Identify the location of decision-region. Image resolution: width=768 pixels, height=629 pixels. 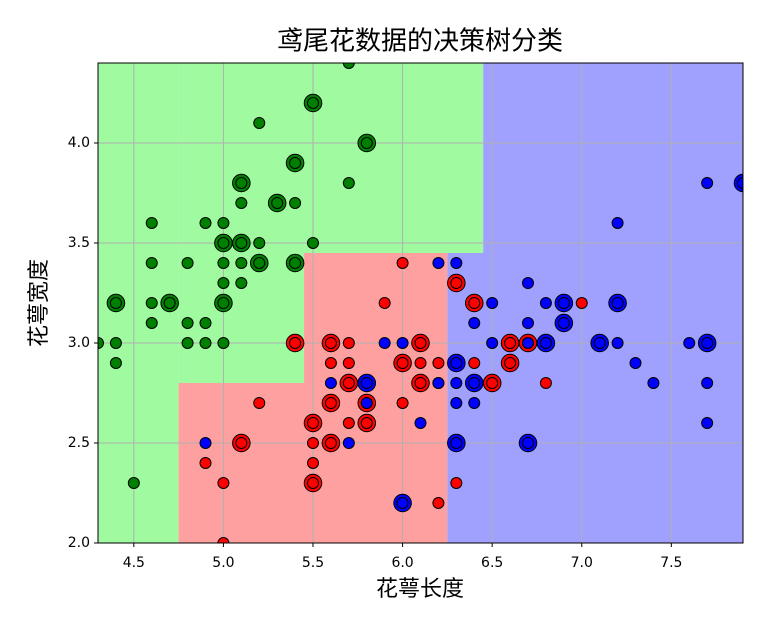
(394, 158).